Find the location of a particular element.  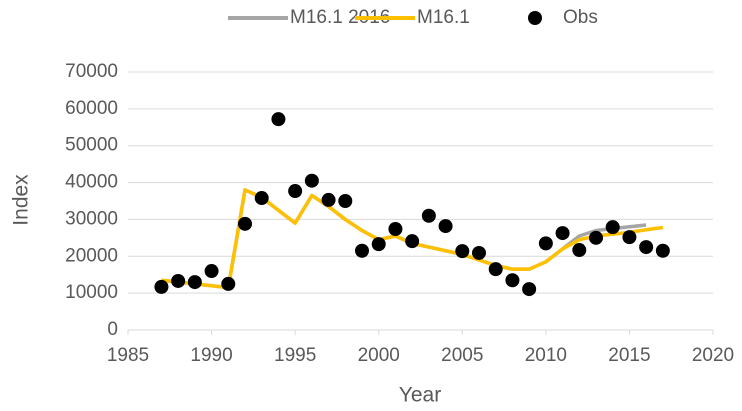

legend-label: M16.1 2016 is located at coordinates (340, 17).